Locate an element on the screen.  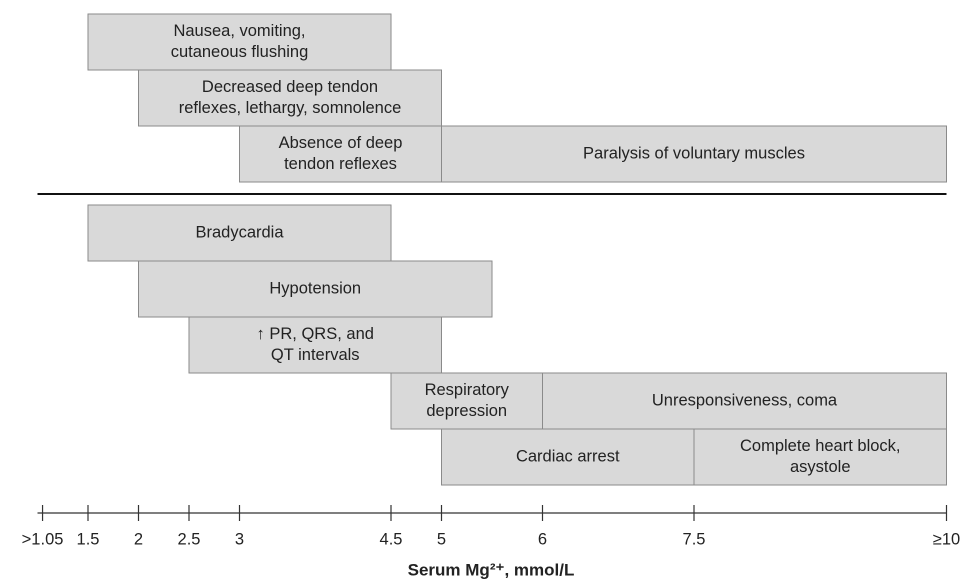
x-tick-label: 7.5 is located at coordinates (694, 539).